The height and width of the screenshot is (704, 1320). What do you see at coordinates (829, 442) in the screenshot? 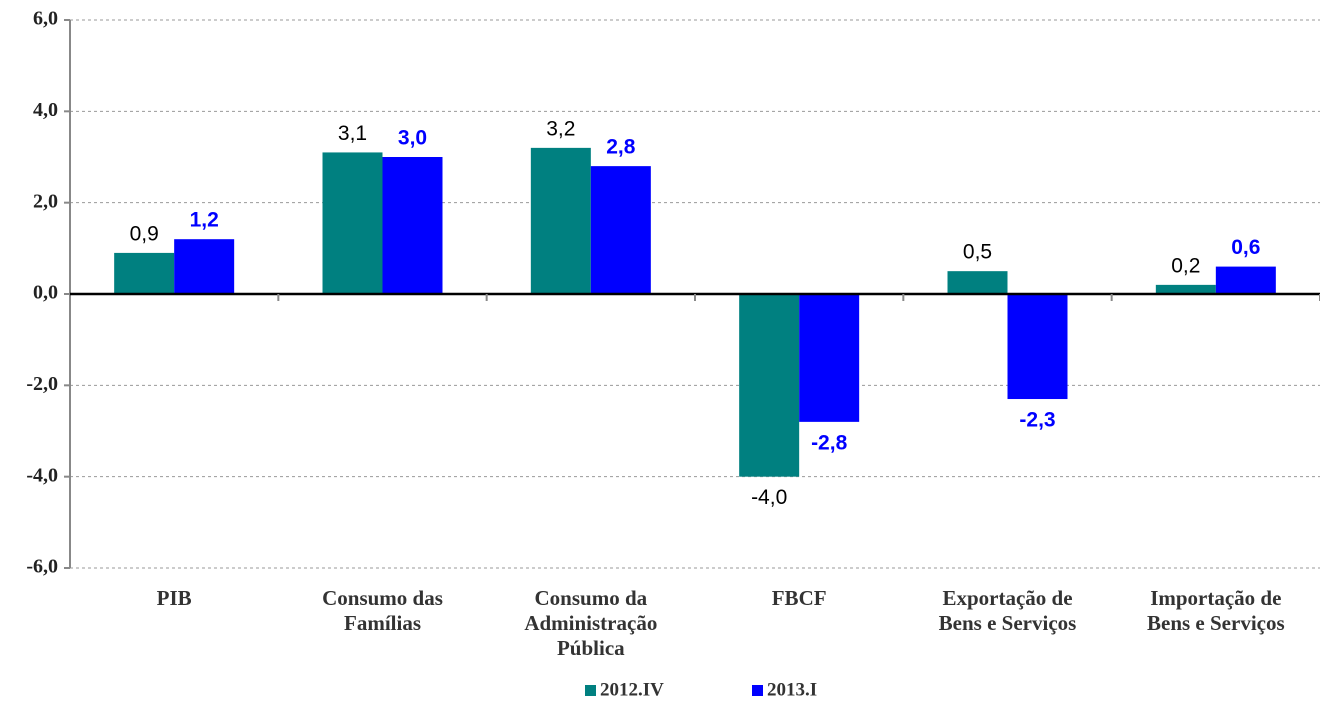
I see `value-label: -2,8` at bounding box center [829, 442].